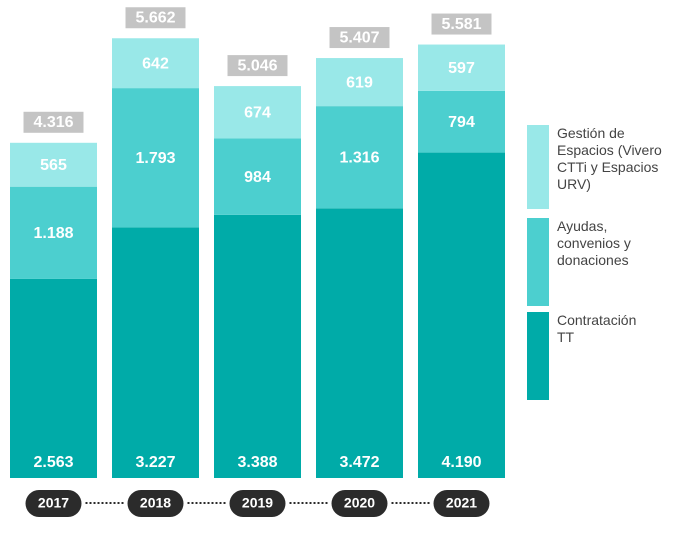 Image resolution: width=682 pixels, height=540 pixels. I want to click on x-tick-label: 2018, so click(155, 503).